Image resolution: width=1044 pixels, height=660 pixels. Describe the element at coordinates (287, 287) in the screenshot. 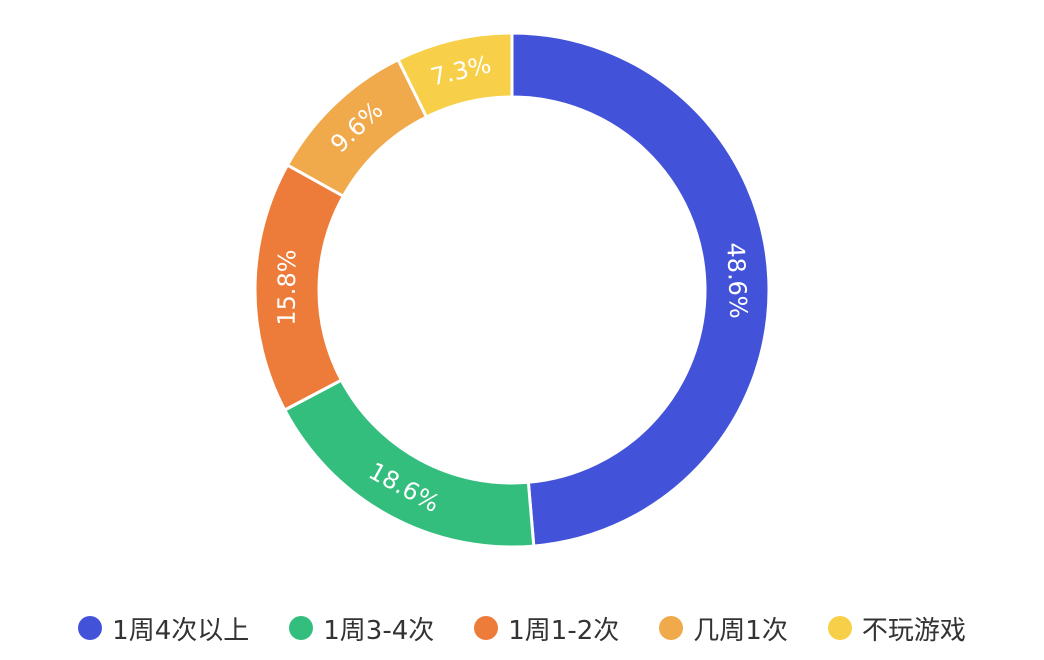

I see `slice-label-3: 15.8%` at that location.